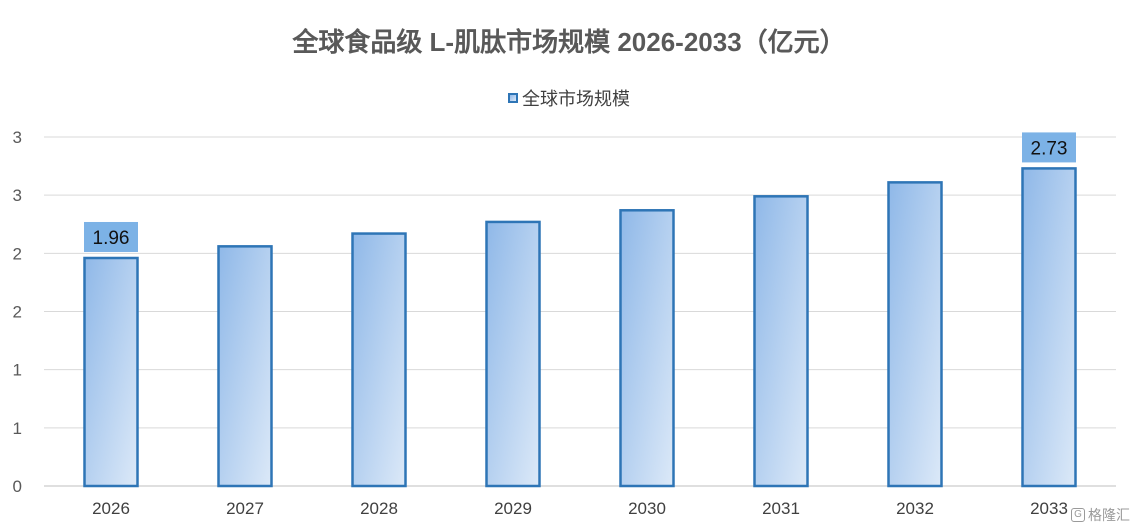 This screenshot has width=1138, height=531. Describe the element at coordinates (513, 354) in the screenshot. I see `bar-2029` at that location.